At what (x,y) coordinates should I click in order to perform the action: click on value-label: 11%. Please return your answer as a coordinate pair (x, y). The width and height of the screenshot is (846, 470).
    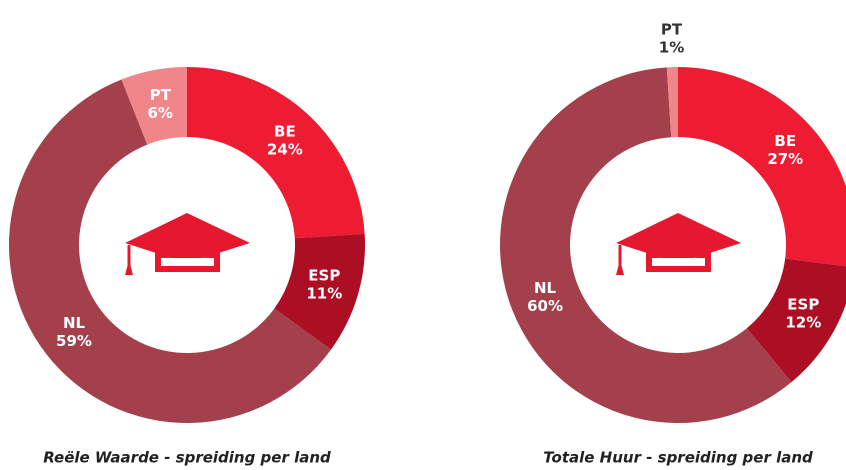
    Looking at the image, I should click on (324, 293).